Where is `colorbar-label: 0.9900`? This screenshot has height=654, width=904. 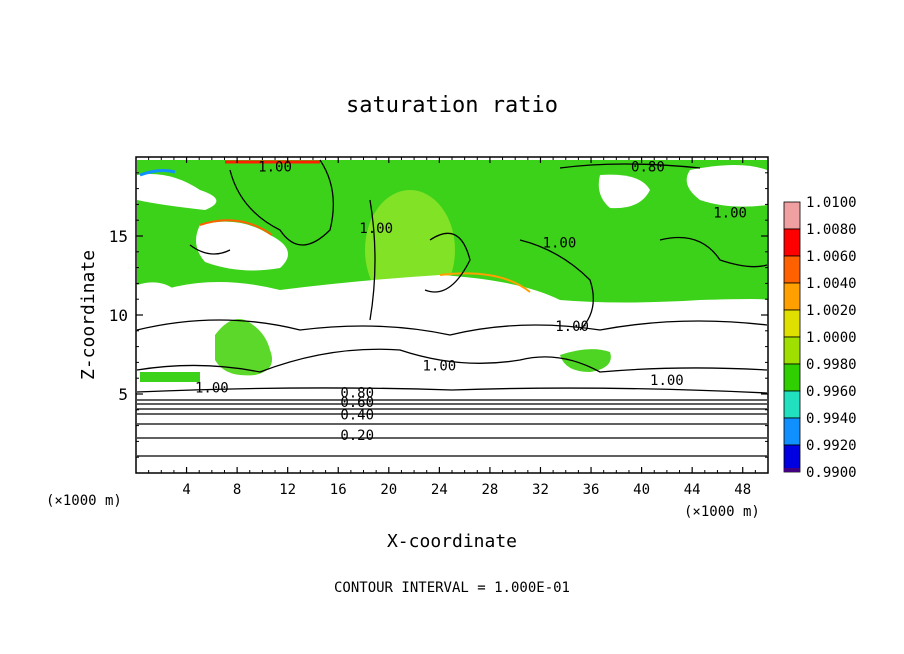 colorbar-label: 0.9900 is located at coordinates (831, 473).